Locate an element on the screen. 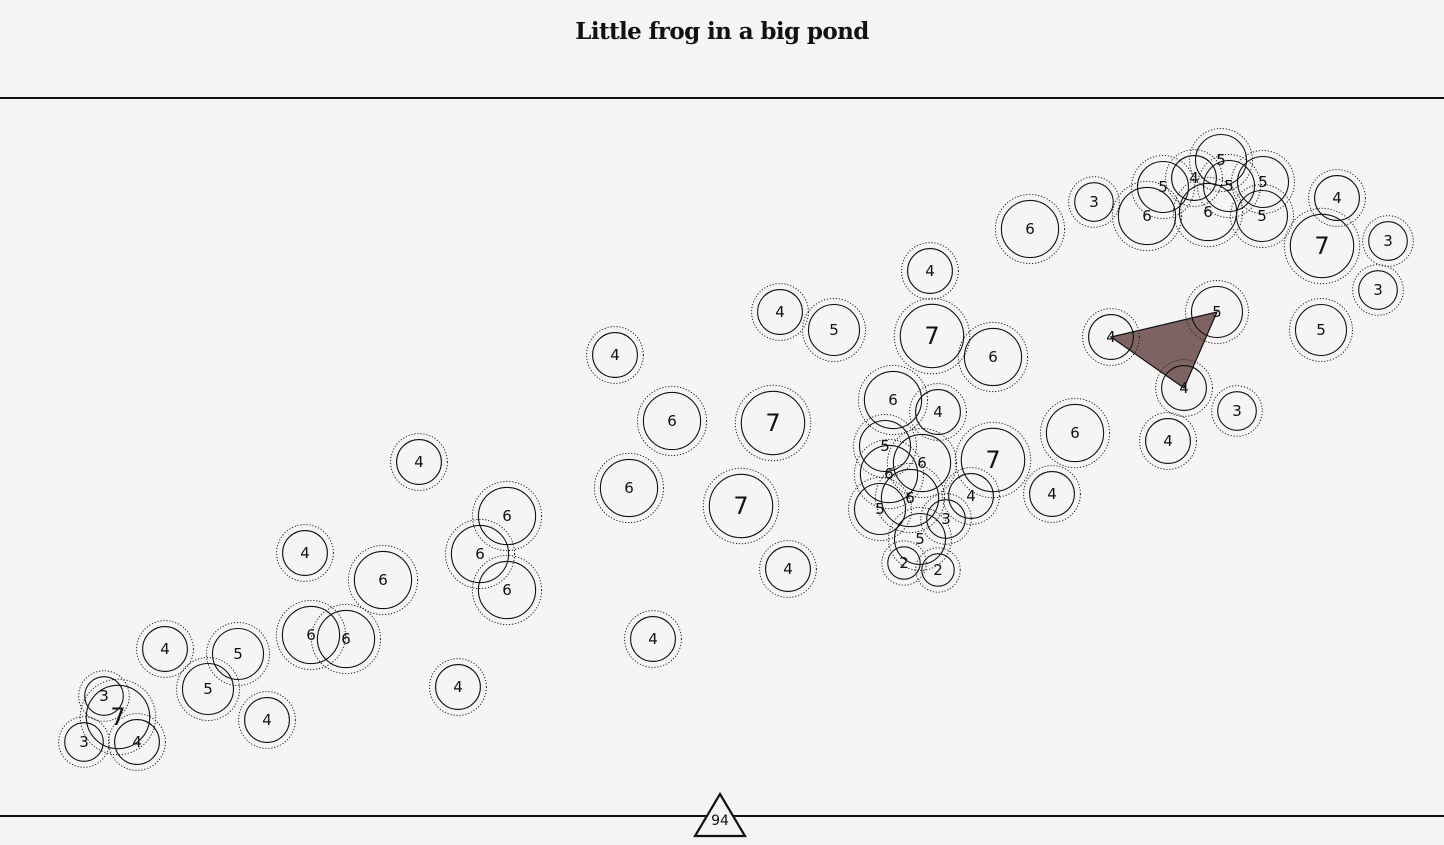  lily-pad-number: 3 is located at coordinates (1094, 202).